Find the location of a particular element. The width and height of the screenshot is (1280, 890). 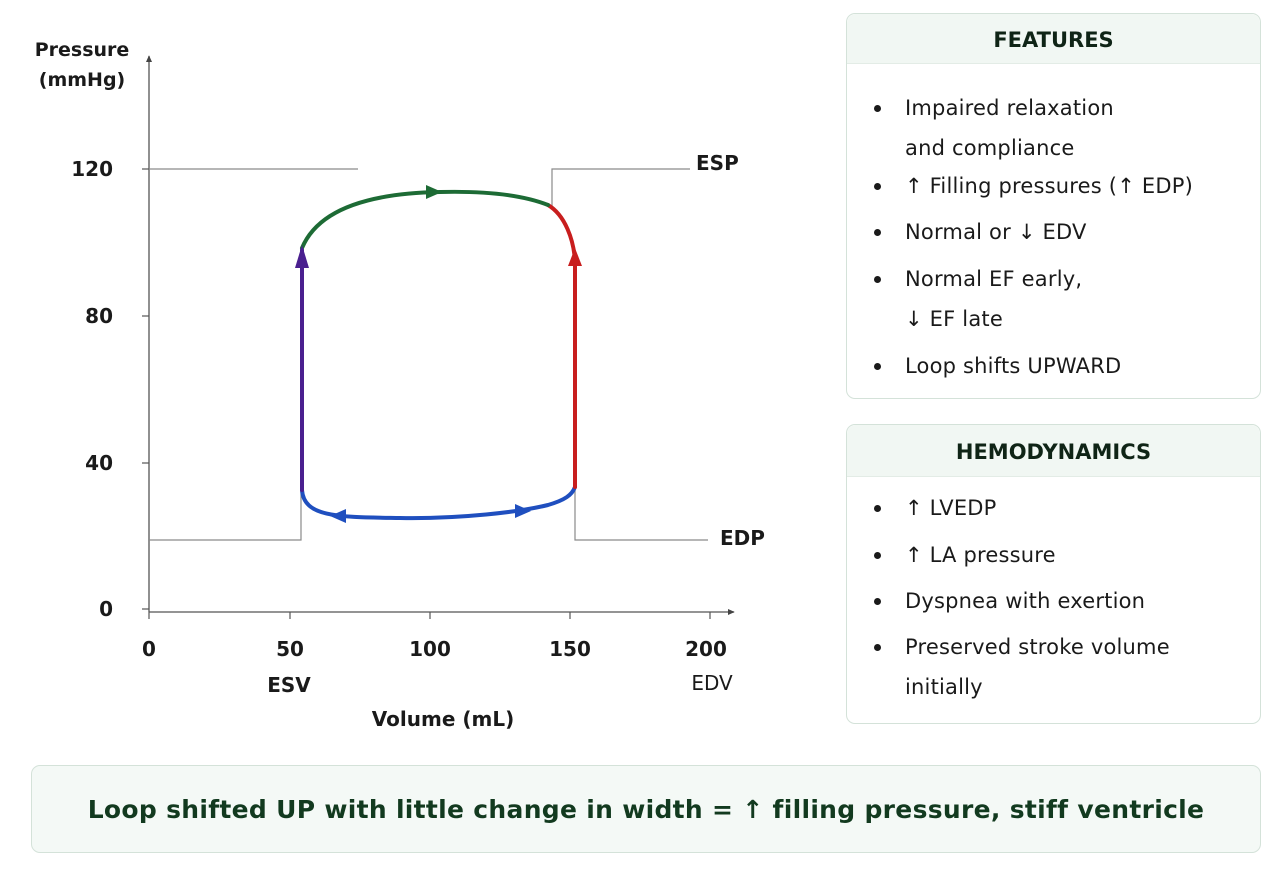

y-axis-label-line1: Pressure is located at coordinates (82, 50).